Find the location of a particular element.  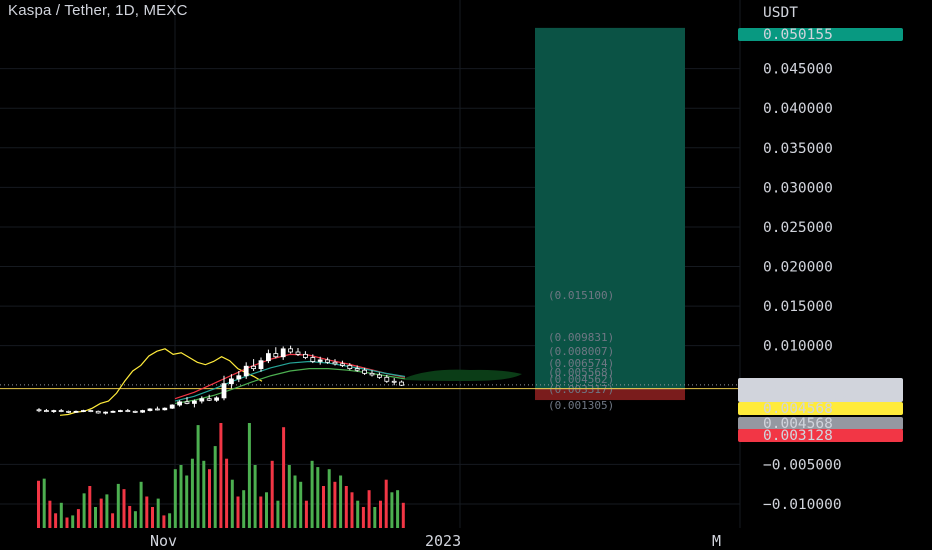

overlay-yellow-series is located at coordinates (161, 382).